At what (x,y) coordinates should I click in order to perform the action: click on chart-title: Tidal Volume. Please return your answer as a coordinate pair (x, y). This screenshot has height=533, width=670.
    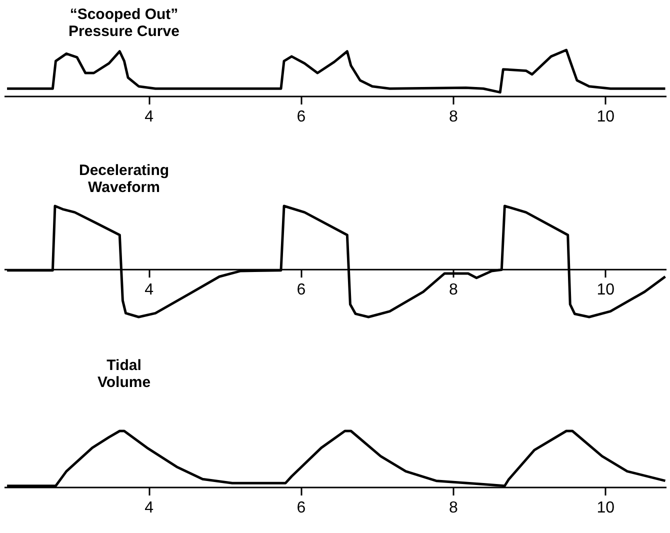
    Looking at the image, I should click on (124, 373).